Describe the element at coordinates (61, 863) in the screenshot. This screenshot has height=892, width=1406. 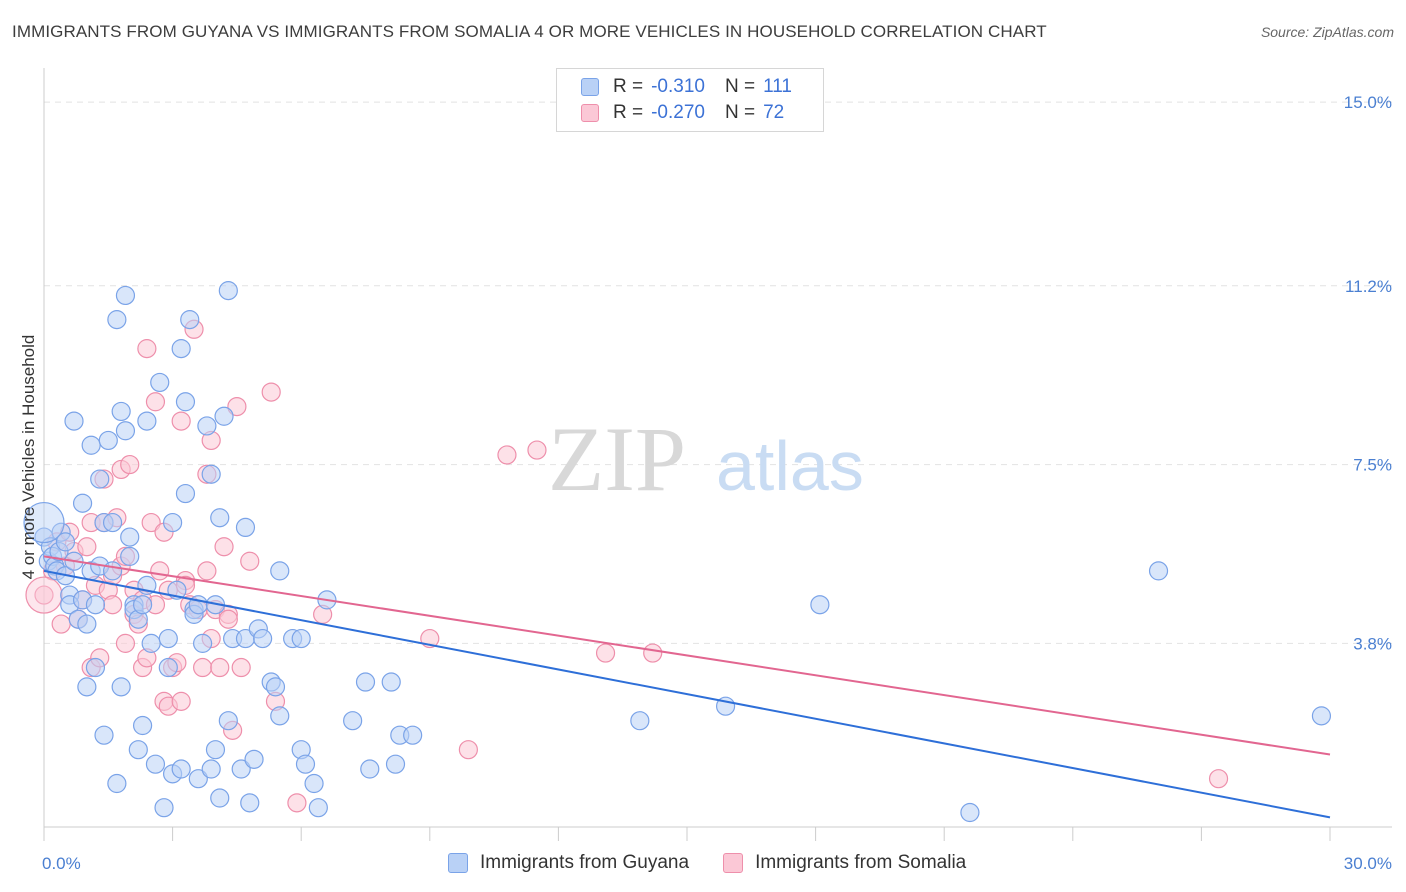
I see `x-tick-label: 0.0%` at that location.